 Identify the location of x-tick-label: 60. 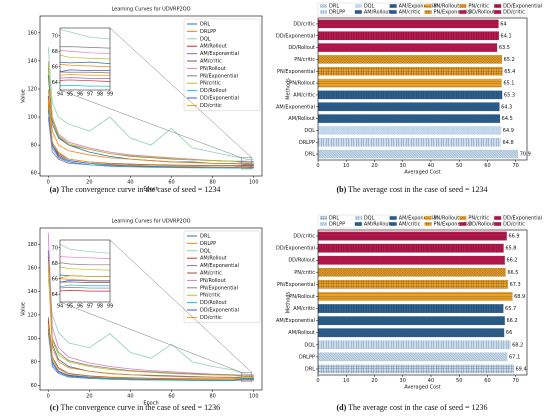
(171, 397).